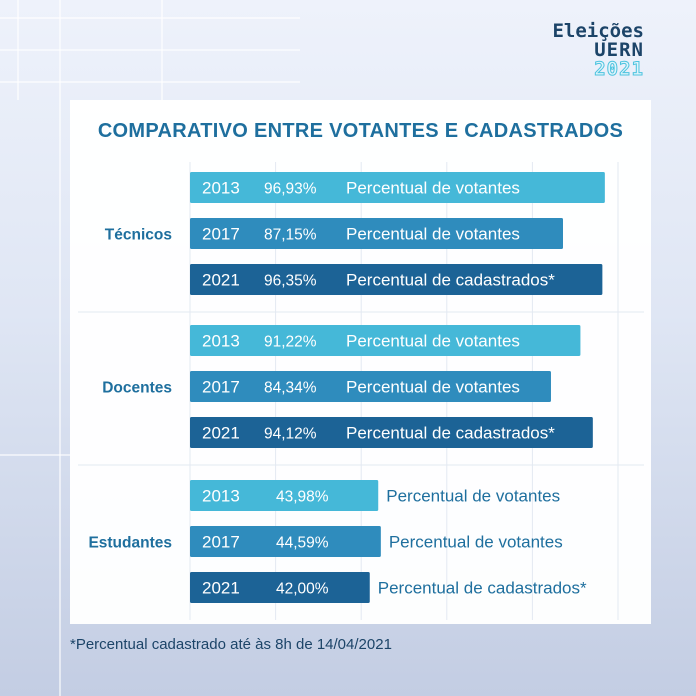 The height and width of the screenshot is (696, 696). What do you see at coordinates (302, 497) in the screenshot?
I see `bar-value-label: 43,98%` at bounding box center [302, 497].